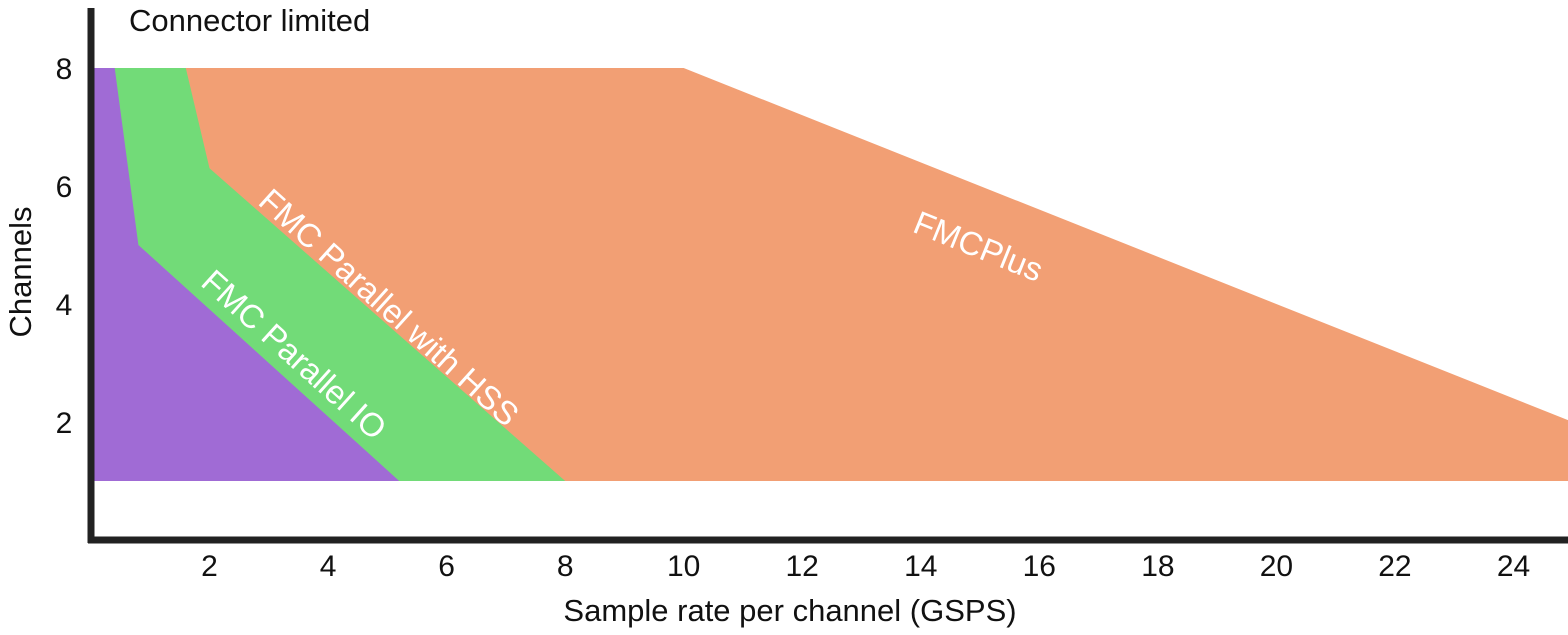  Describe the element at coordinates (1039, 566) in the screenshot. I see `x-tick-label: 16` at that location.